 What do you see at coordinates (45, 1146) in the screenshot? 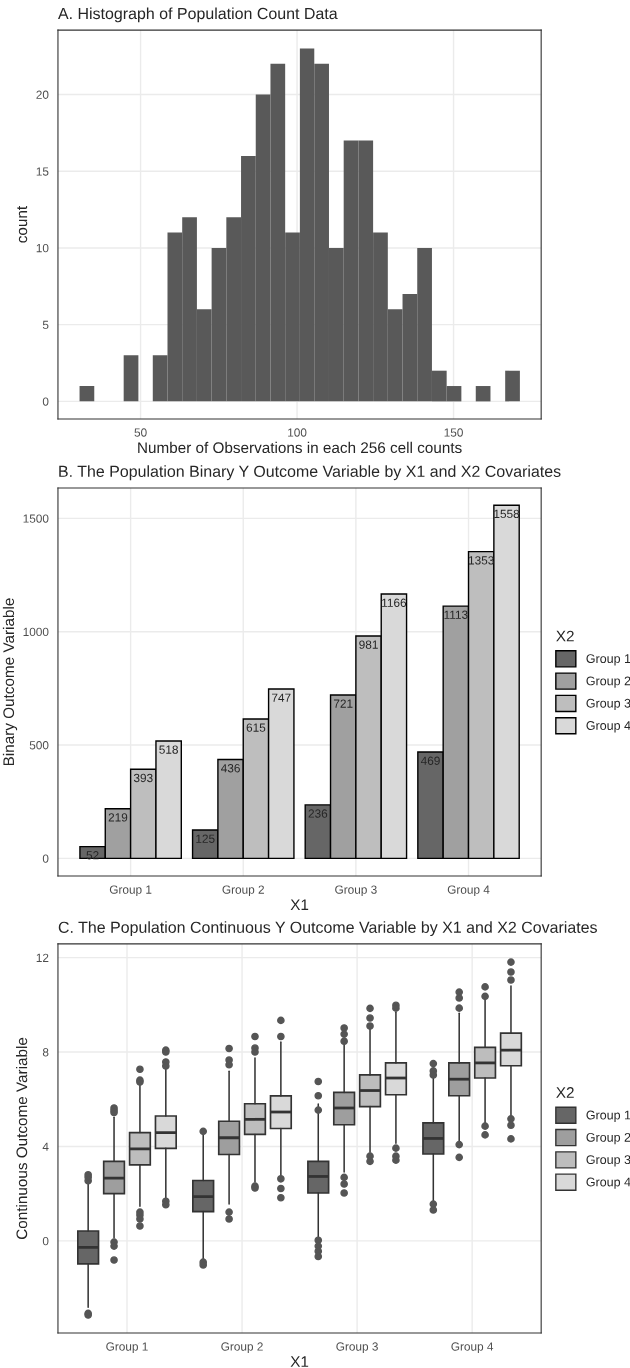
I see `y-tick-label: 4` at bounding box center [45, 1146].